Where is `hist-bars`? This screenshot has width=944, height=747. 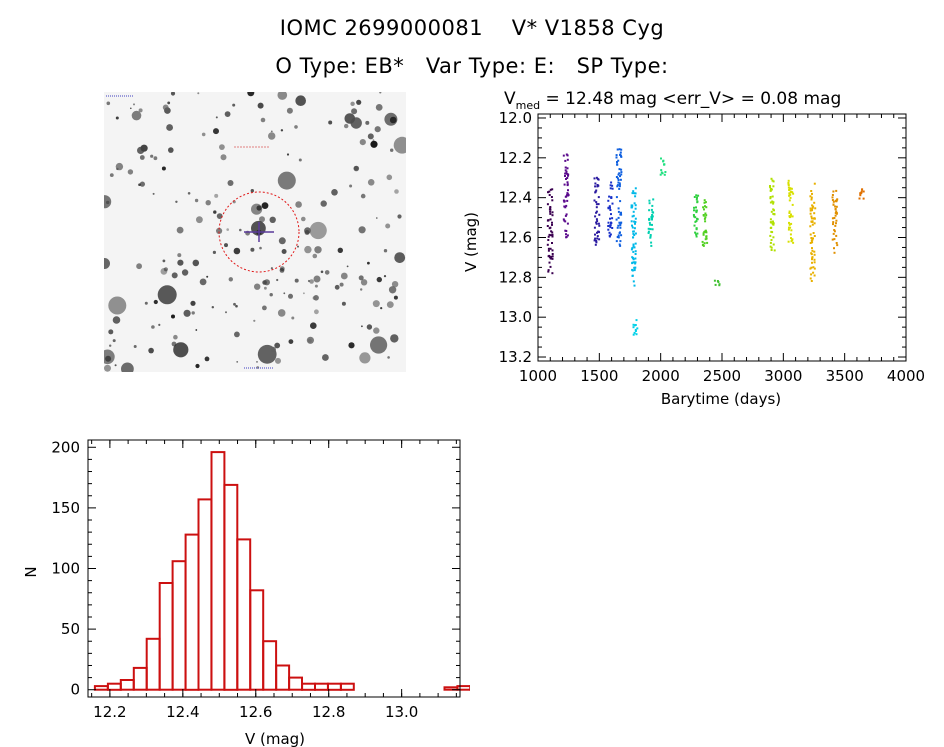 hist-bars is located at coordinates (281, 571).